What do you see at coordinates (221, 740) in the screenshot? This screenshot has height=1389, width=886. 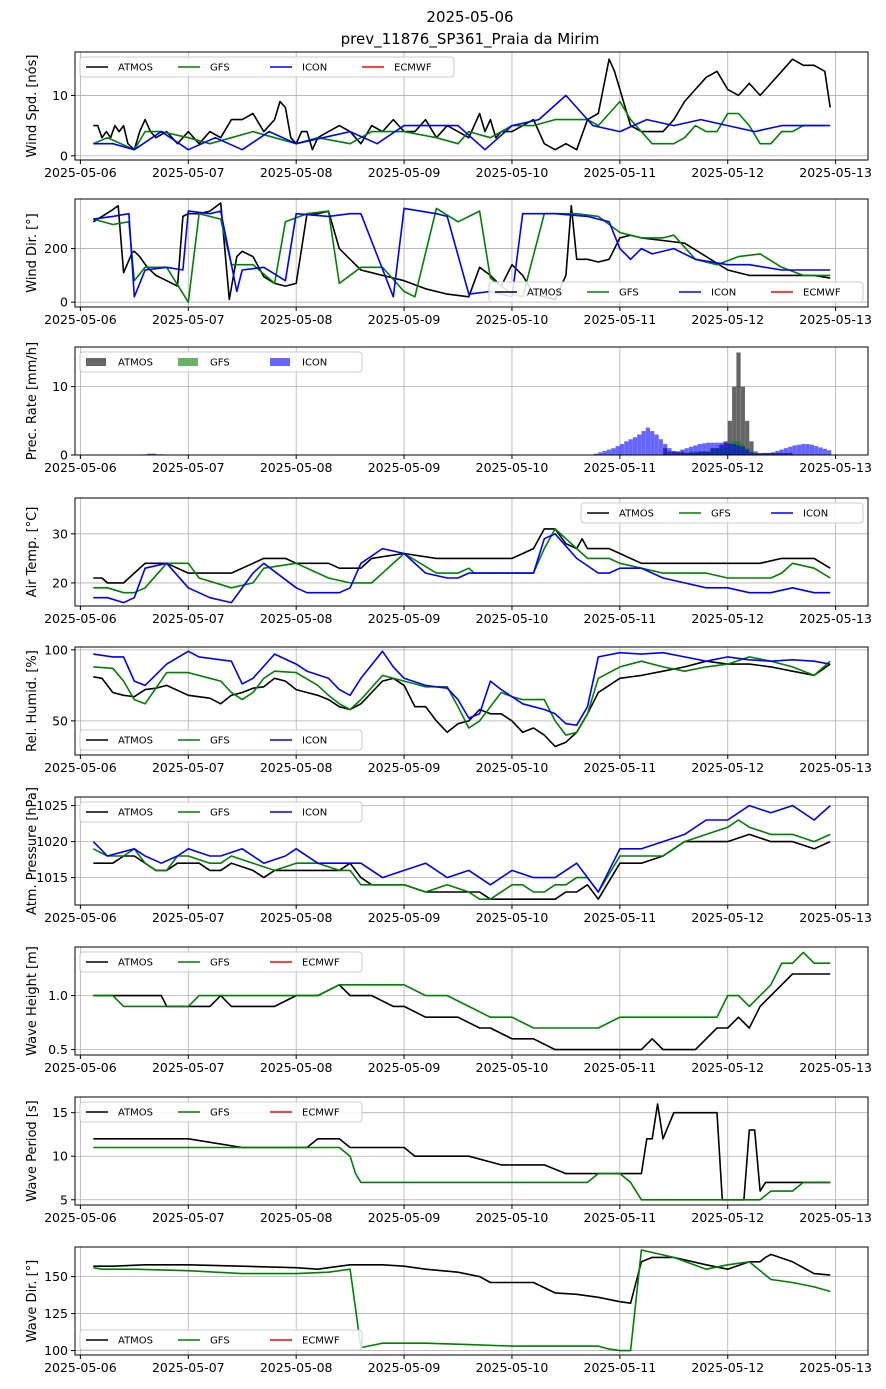 I see `legend: ATMOS GFS ICON` at bounding box center [221, 740].